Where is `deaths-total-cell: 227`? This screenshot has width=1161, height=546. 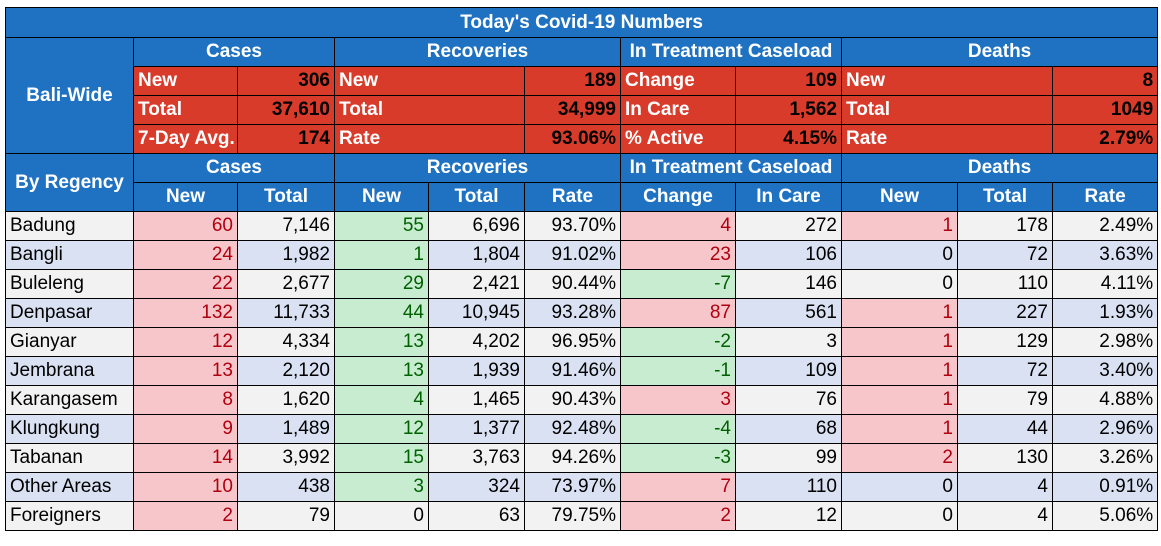 deaths-total-cell: 227 is located at coordinates (1005, 313).